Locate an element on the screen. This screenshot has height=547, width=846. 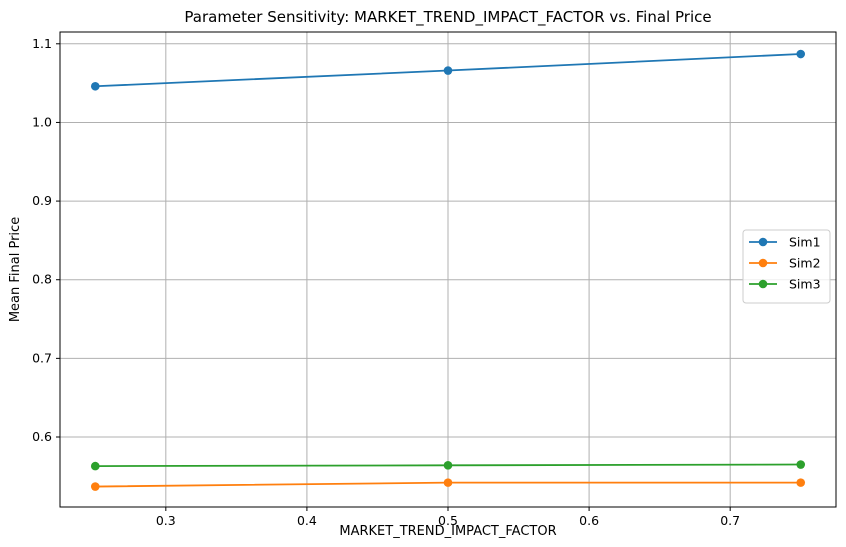
series-sim1 is located at coordinates (448, 70).